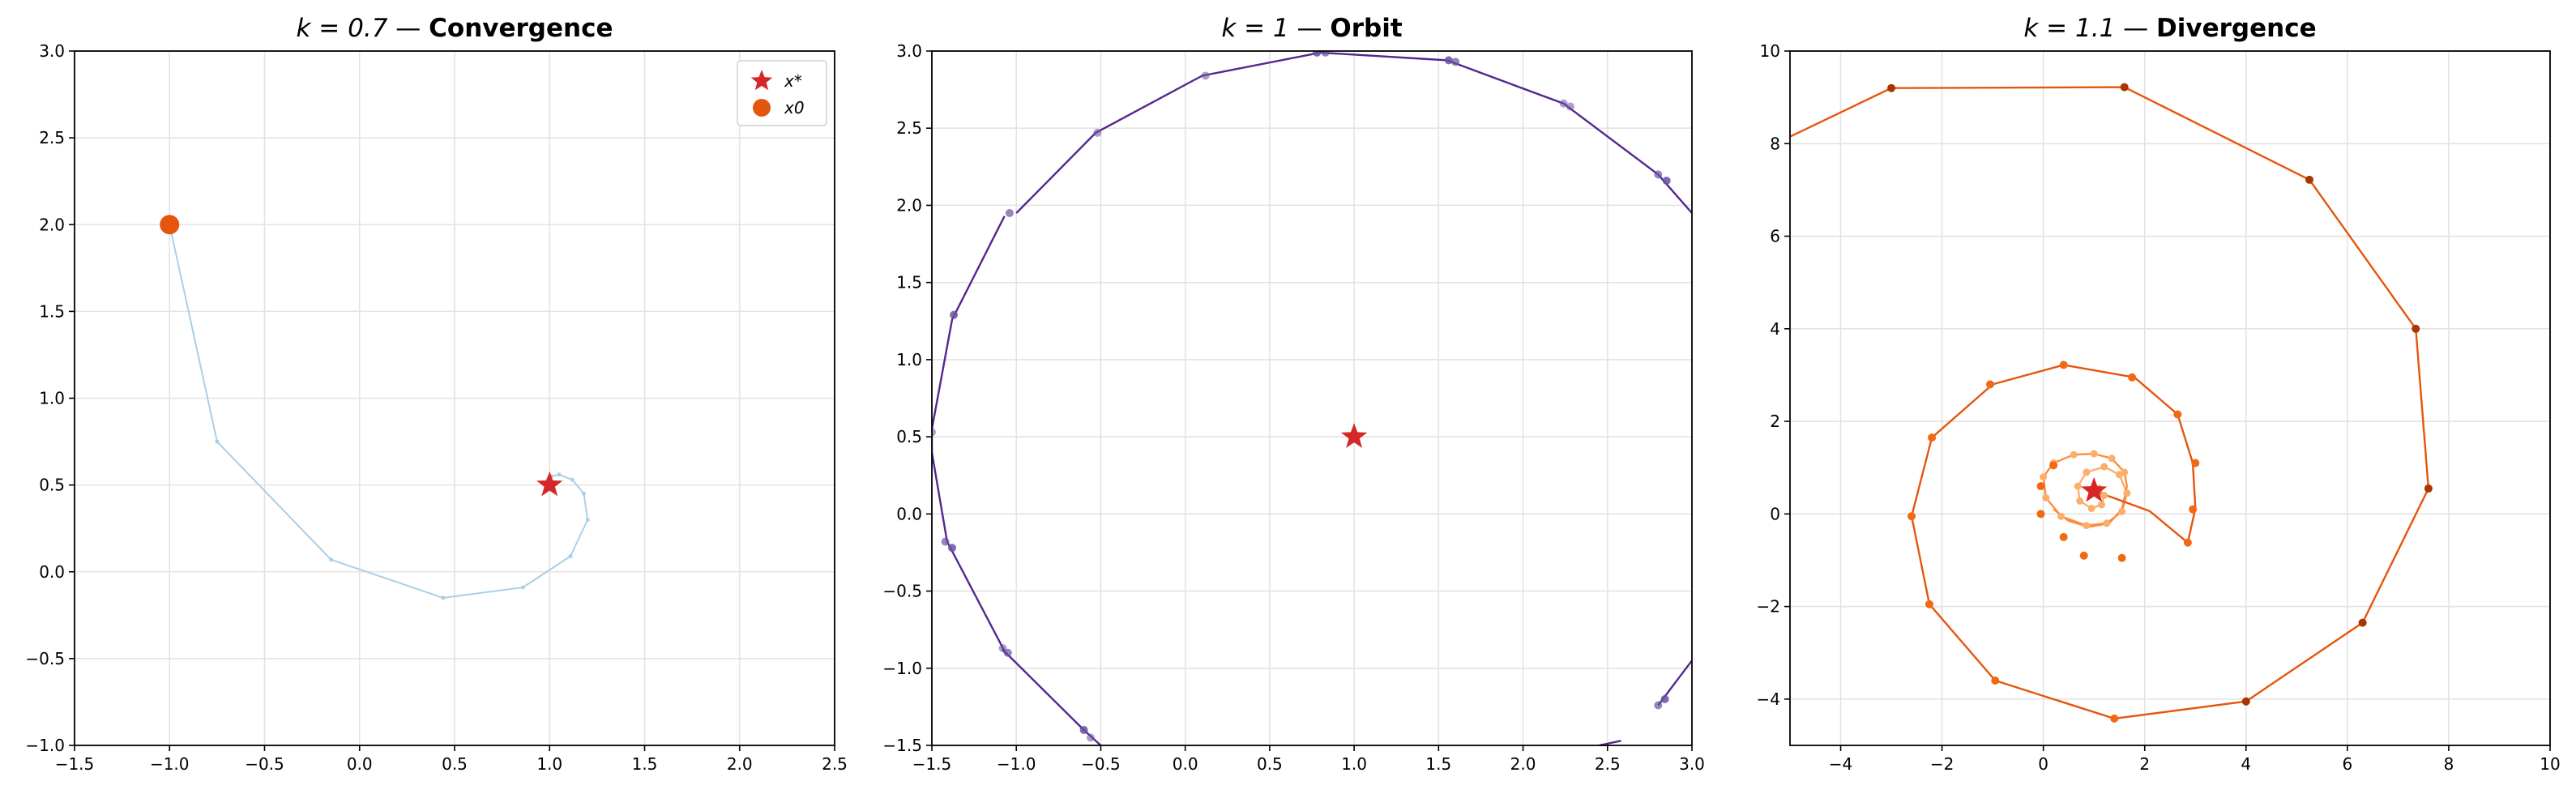 This screenshot has height=794, width=2576. Describe the element at coordinates (52, 398) in the screenshot. I see `y-tick-label: 1.0` at that location.